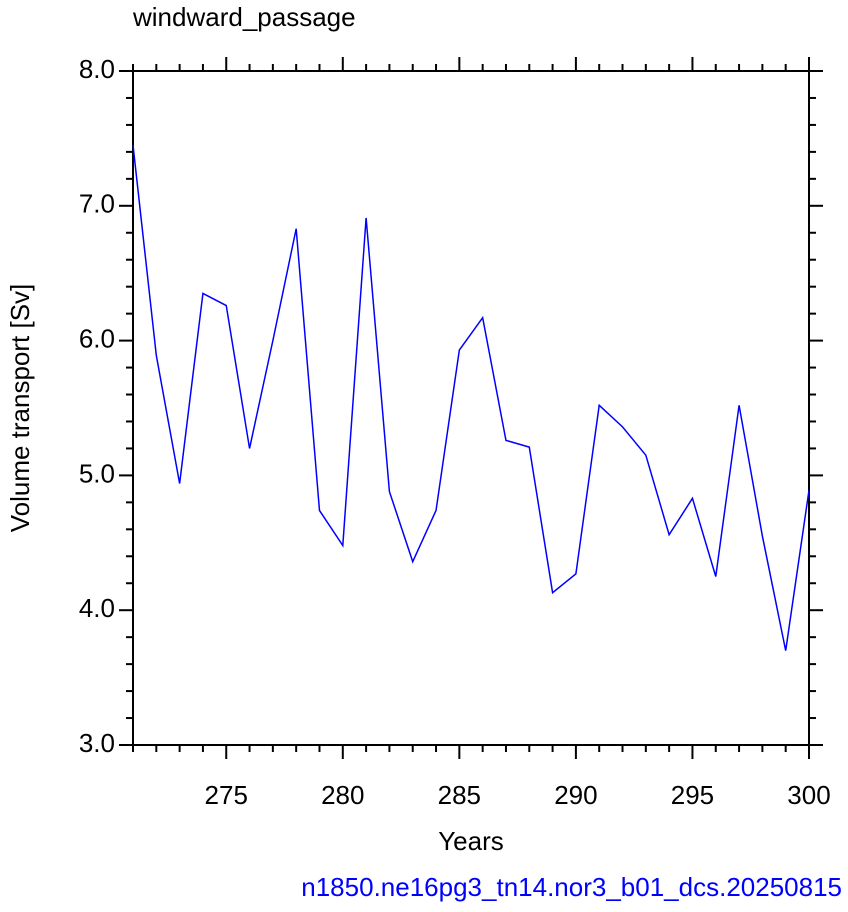 This screenshot has height=912, width=848. What do you see at coordinates (244, 17) in the screenshot?
I see `chart-title: windward_passage` at bounding box center [244, 17].